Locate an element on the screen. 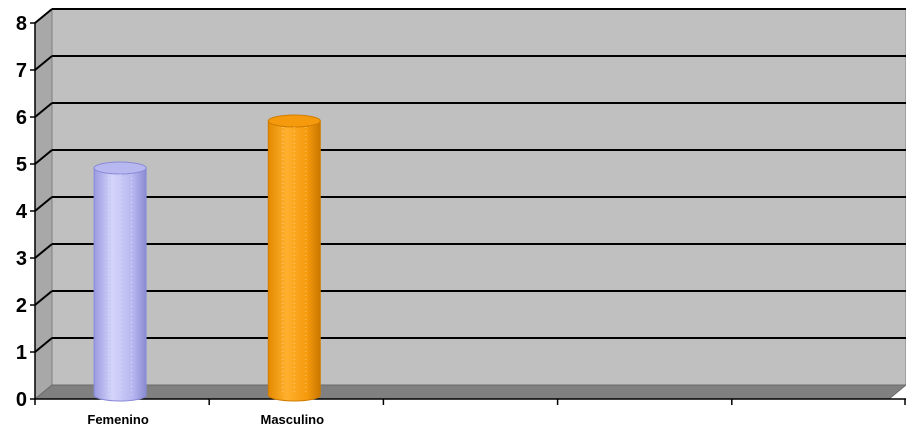  y-tick-label: 8 is located at coordinates (21, 24).